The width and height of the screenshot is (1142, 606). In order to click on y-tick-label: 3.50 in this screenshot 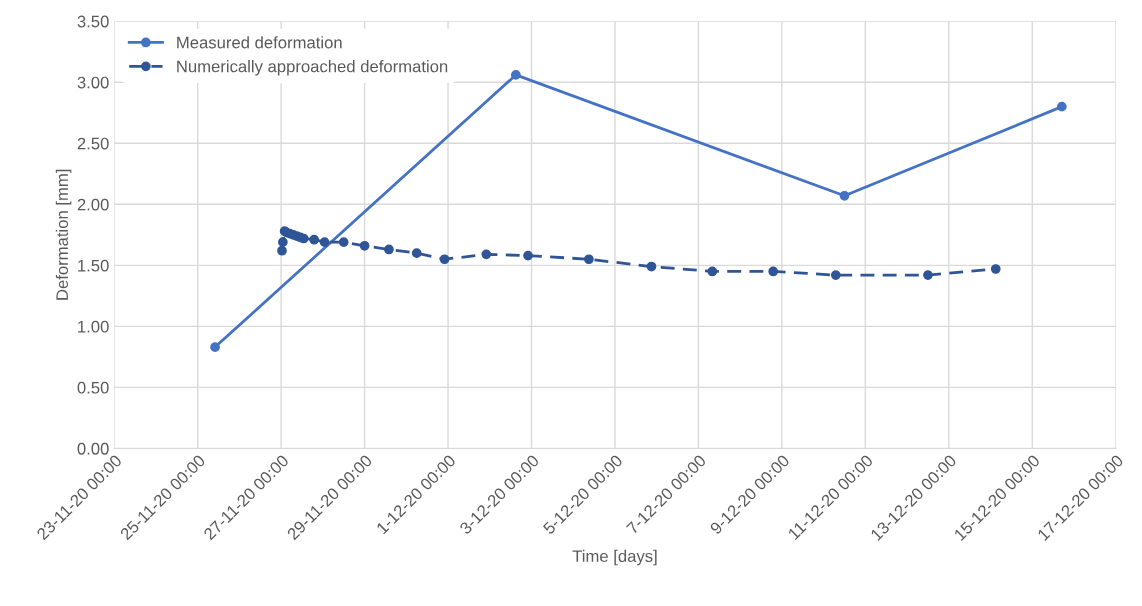, I will do `click(93, 21)`.